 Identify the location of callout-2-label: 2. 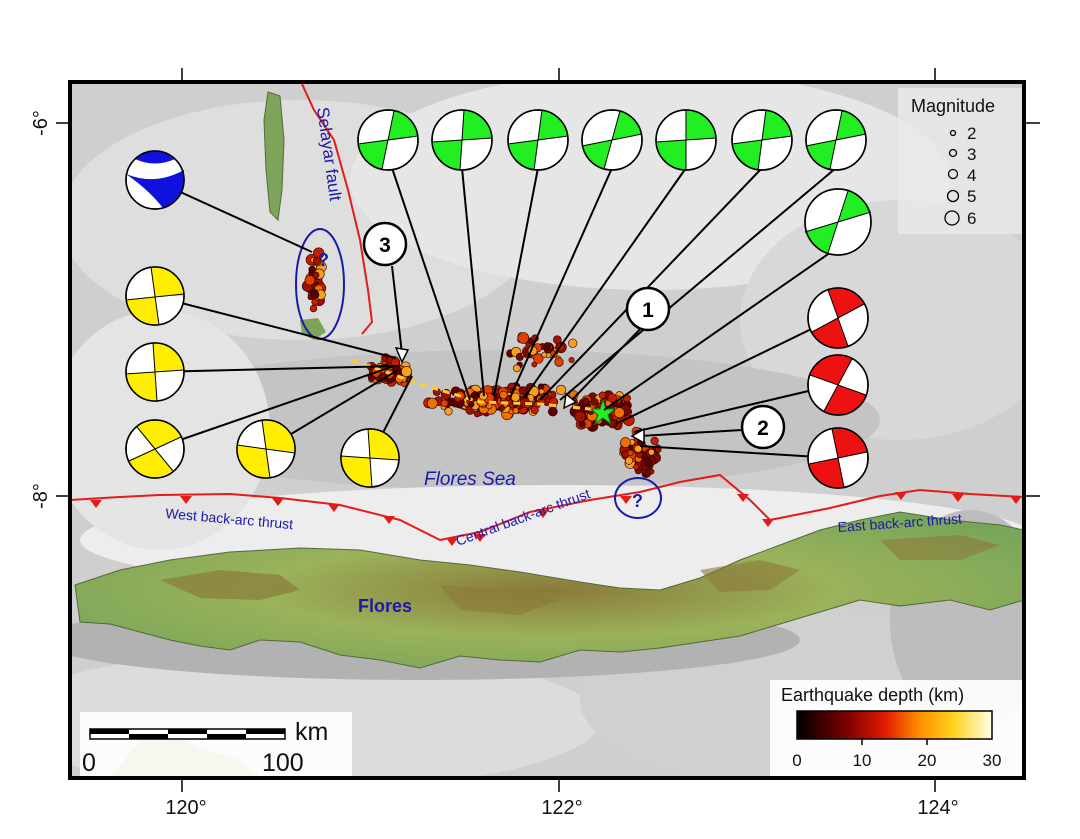
(763, 428).